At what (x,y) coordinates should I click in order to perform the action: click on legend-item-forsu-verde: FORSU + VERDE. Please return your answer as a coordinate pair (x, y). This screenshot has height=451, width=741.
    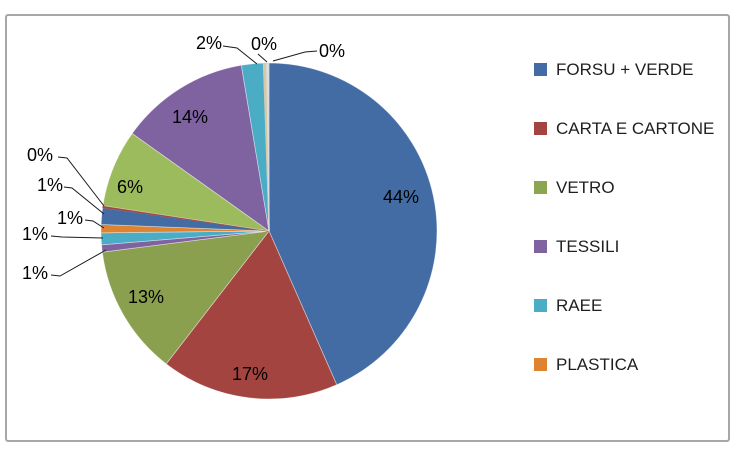
    Looking at the image, I should click on (629, 69).